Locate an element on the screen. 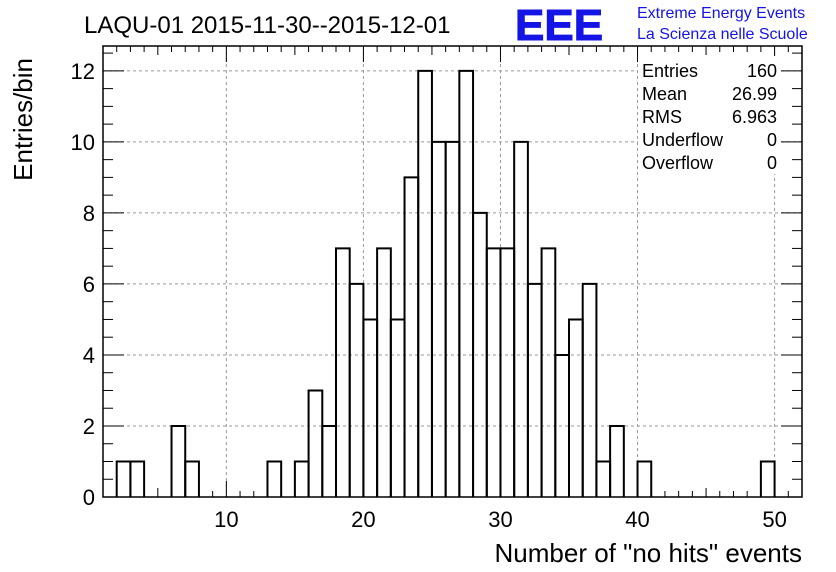  y-tick-labels: 0 2 4 6 8 10 12 is located at coordinates (83, 284).